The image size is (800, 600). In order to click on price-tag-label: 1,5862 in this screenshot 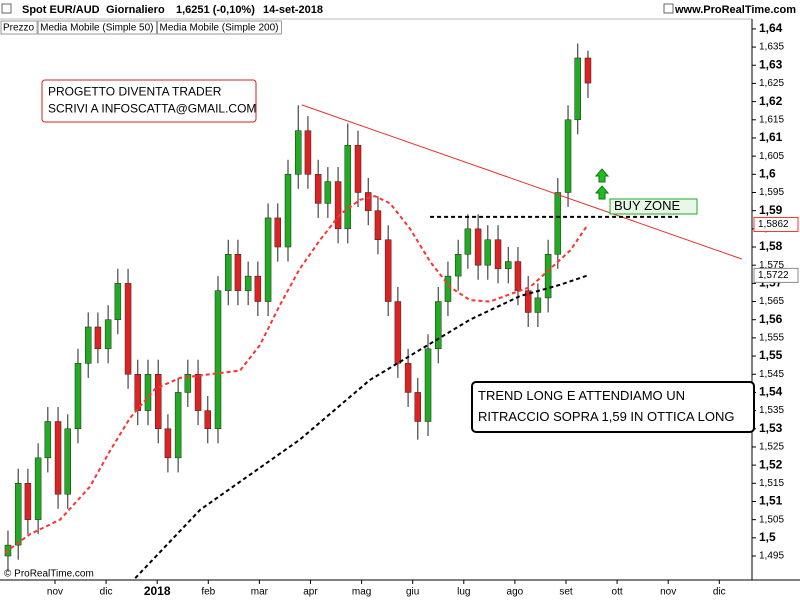, I will do `click(773, 224)`.